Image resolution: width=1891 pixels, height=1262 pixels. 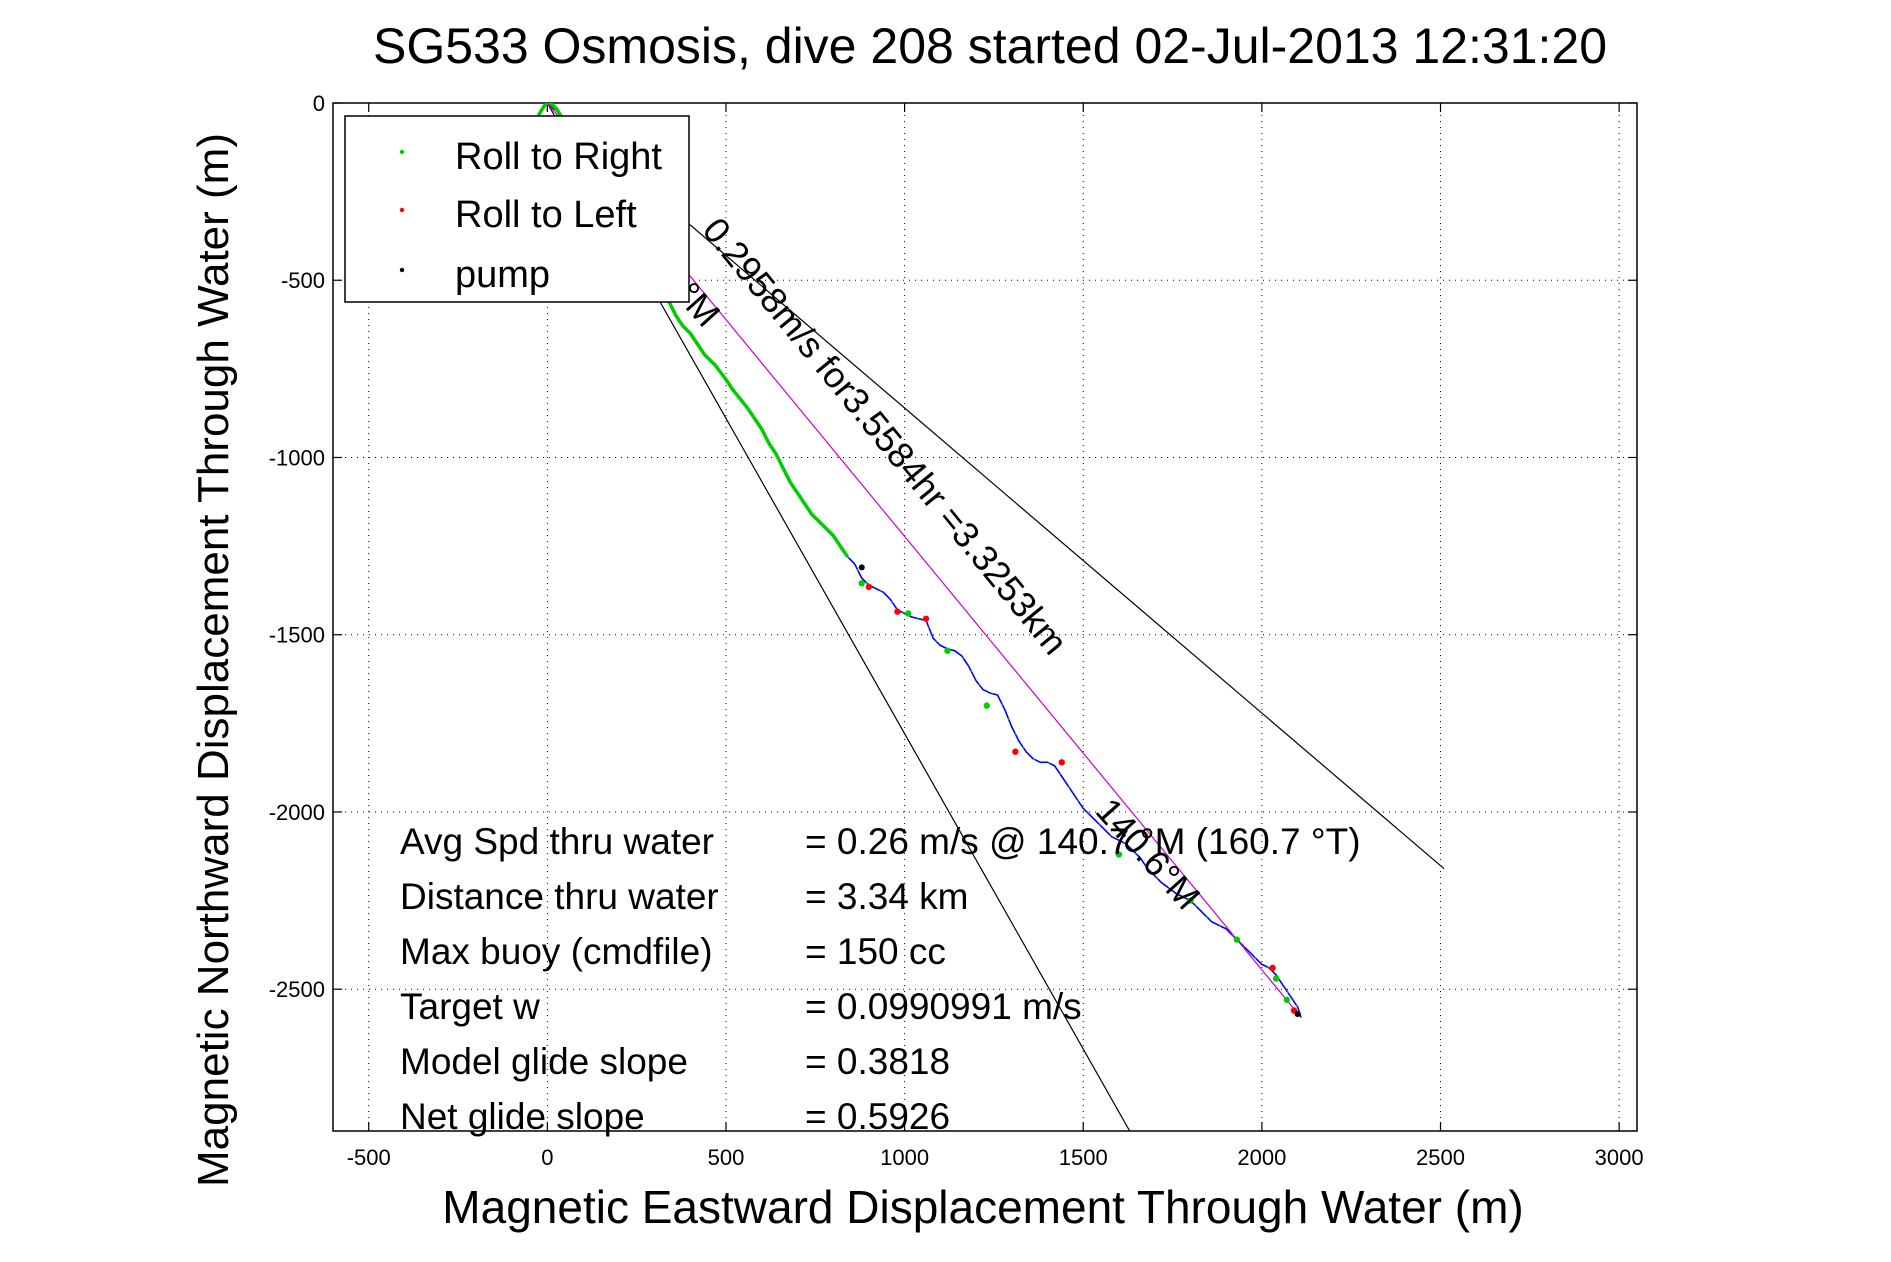 I want to click on x-tick-label: 500, so click(x=726, y=1157).